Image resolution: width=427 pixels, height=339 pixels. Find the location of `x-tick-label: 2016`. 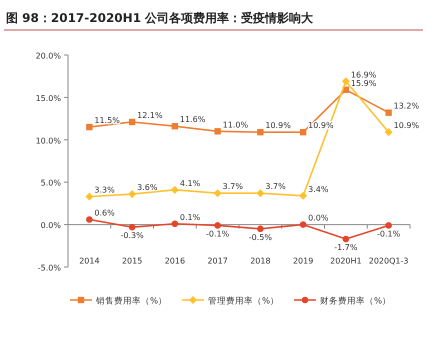

x-tick-label: 2016 is located at coordinates (175, 261).